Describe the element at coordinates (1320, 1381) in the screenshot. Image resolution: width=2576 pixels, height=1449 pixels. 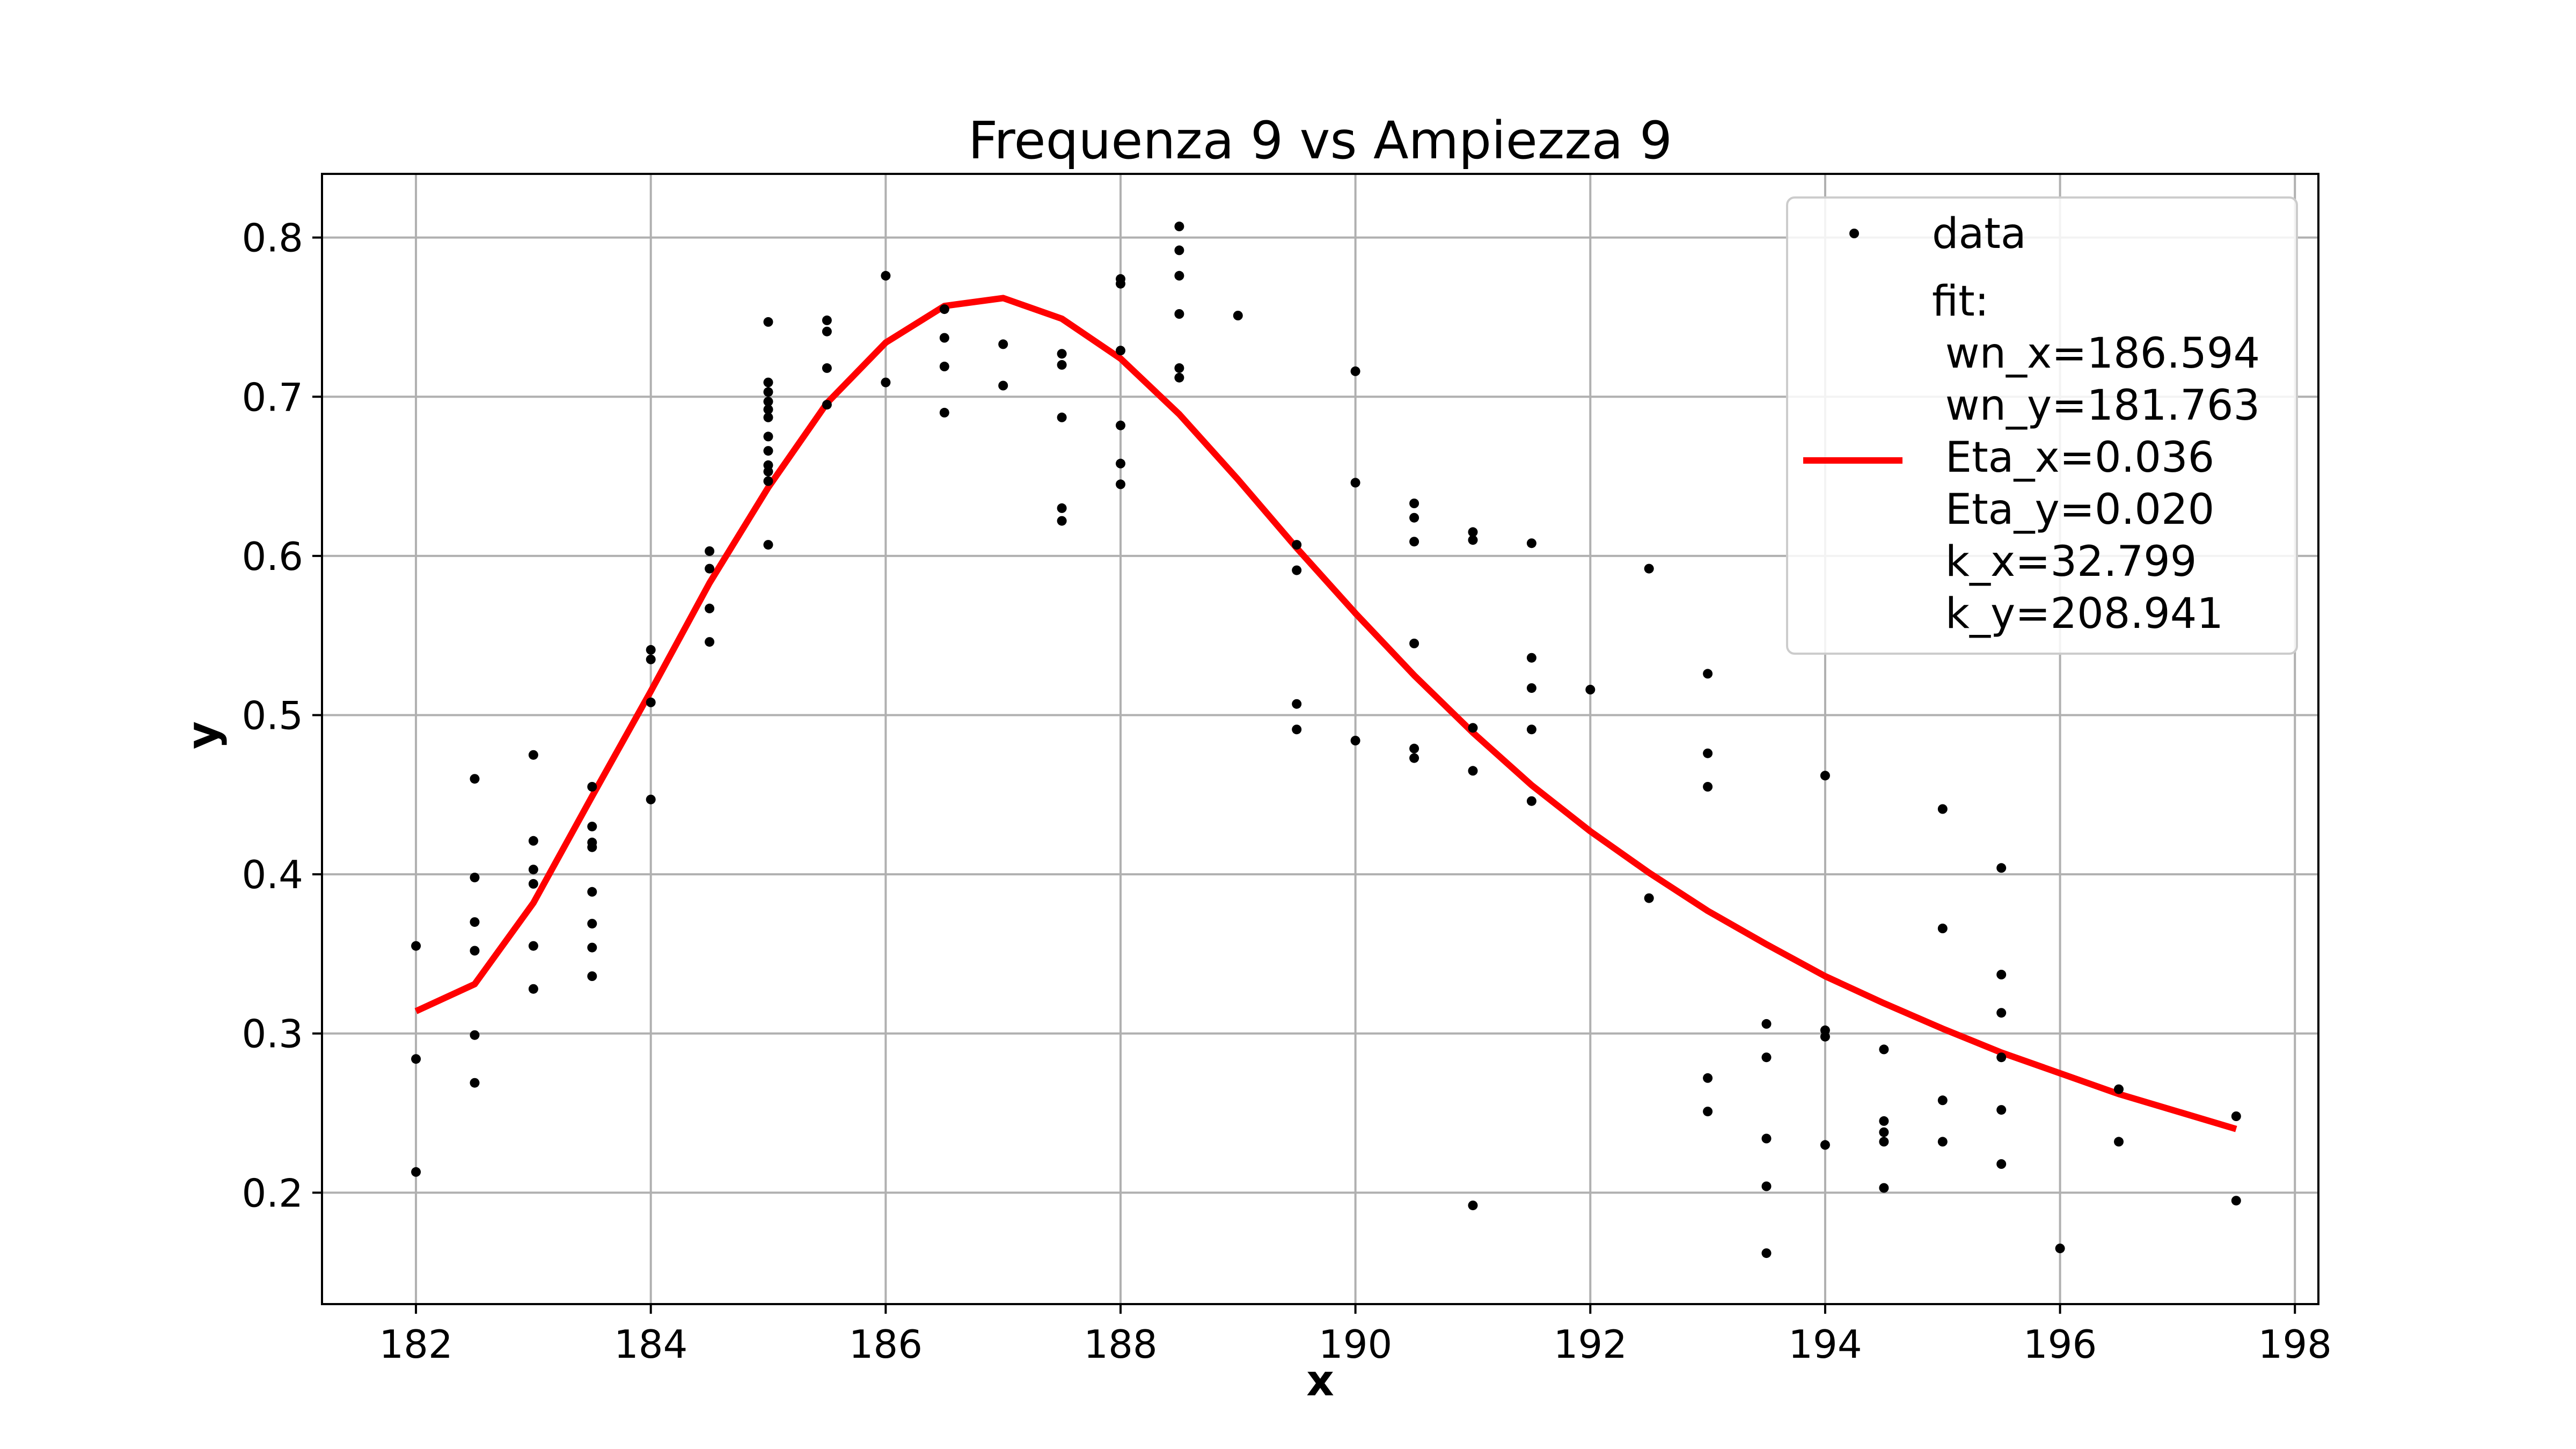
I see `x-axis-label: x` at that location.